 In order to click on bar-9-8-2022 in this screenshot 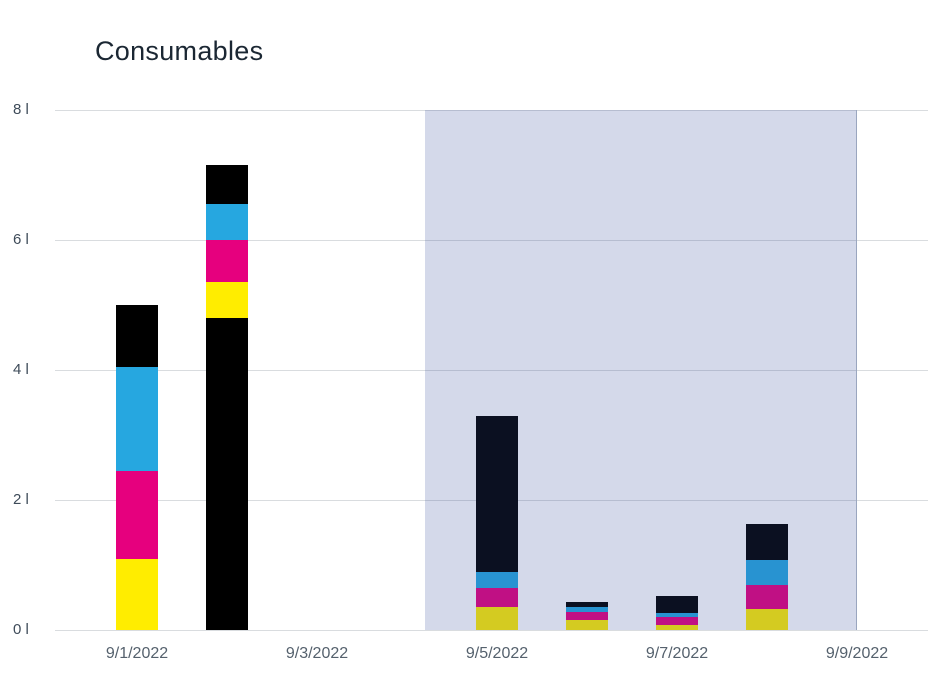, I will do `click(767, 577)`.